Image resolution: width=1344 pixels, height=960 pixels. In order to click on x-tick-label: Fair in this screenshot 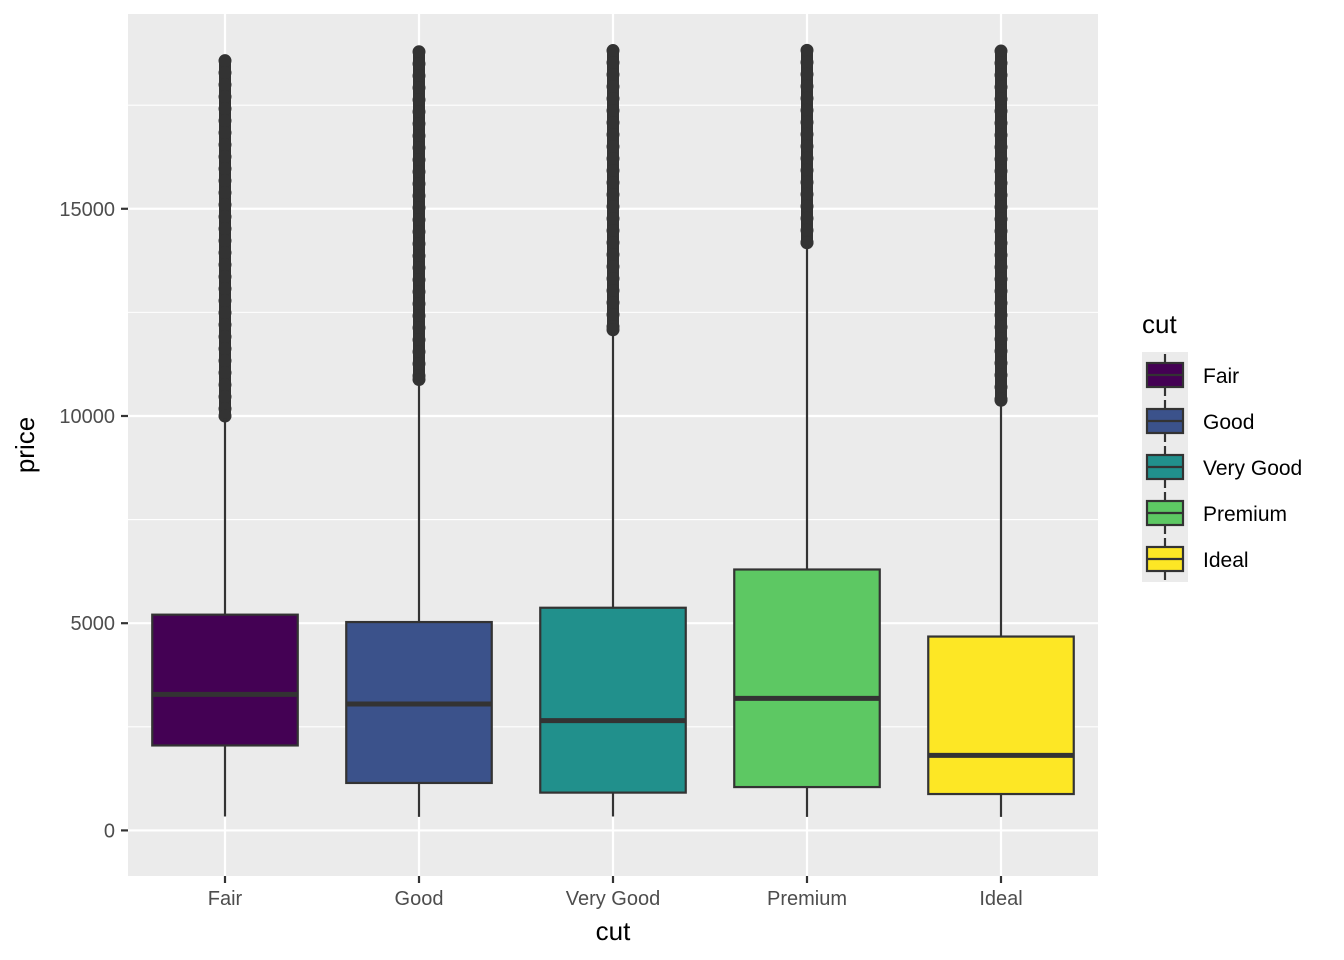, I will do `click(225, 899)`.